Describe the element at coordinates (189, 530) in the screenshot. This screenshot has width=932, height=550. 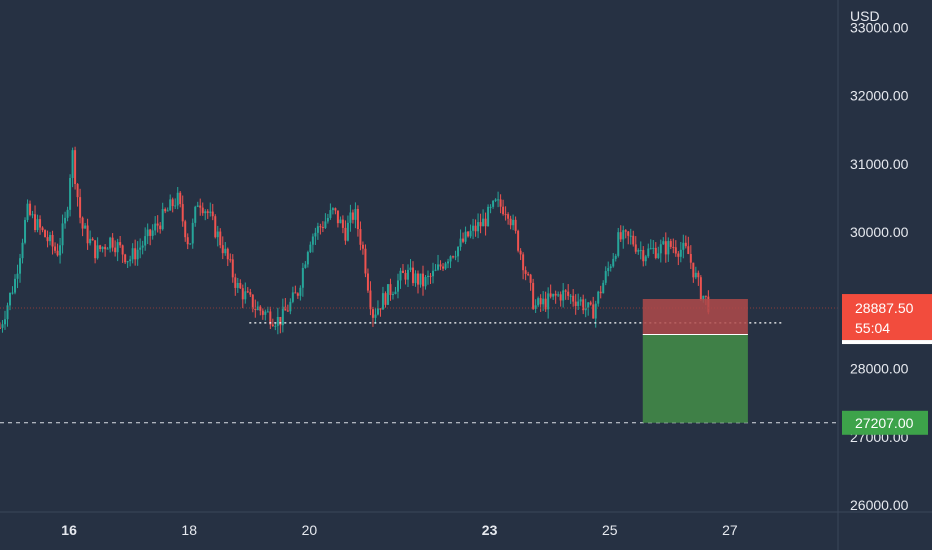
I see `x-tick-label: 18` at that location.